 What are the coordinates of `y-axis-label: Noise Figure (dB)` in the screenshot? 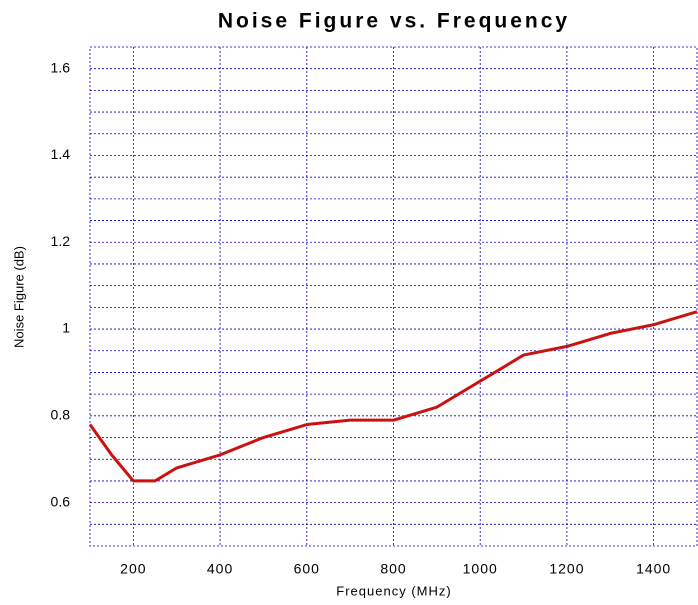 It's located at (18, 297).